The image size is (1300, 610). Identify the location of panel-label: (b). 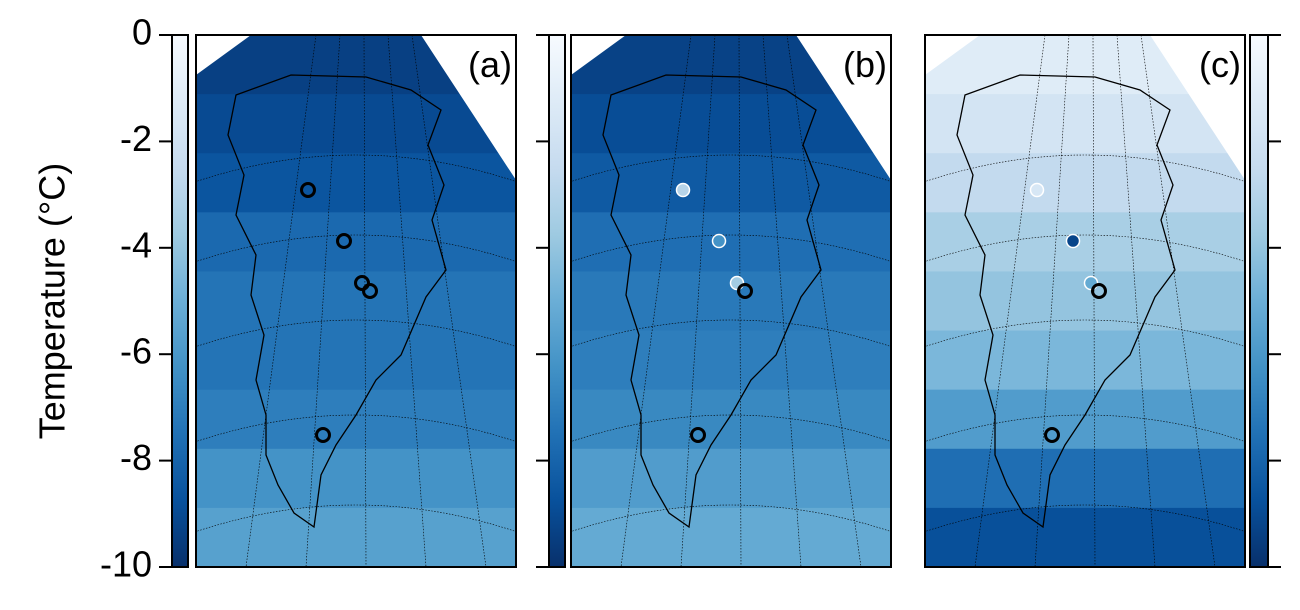
(865, 64).